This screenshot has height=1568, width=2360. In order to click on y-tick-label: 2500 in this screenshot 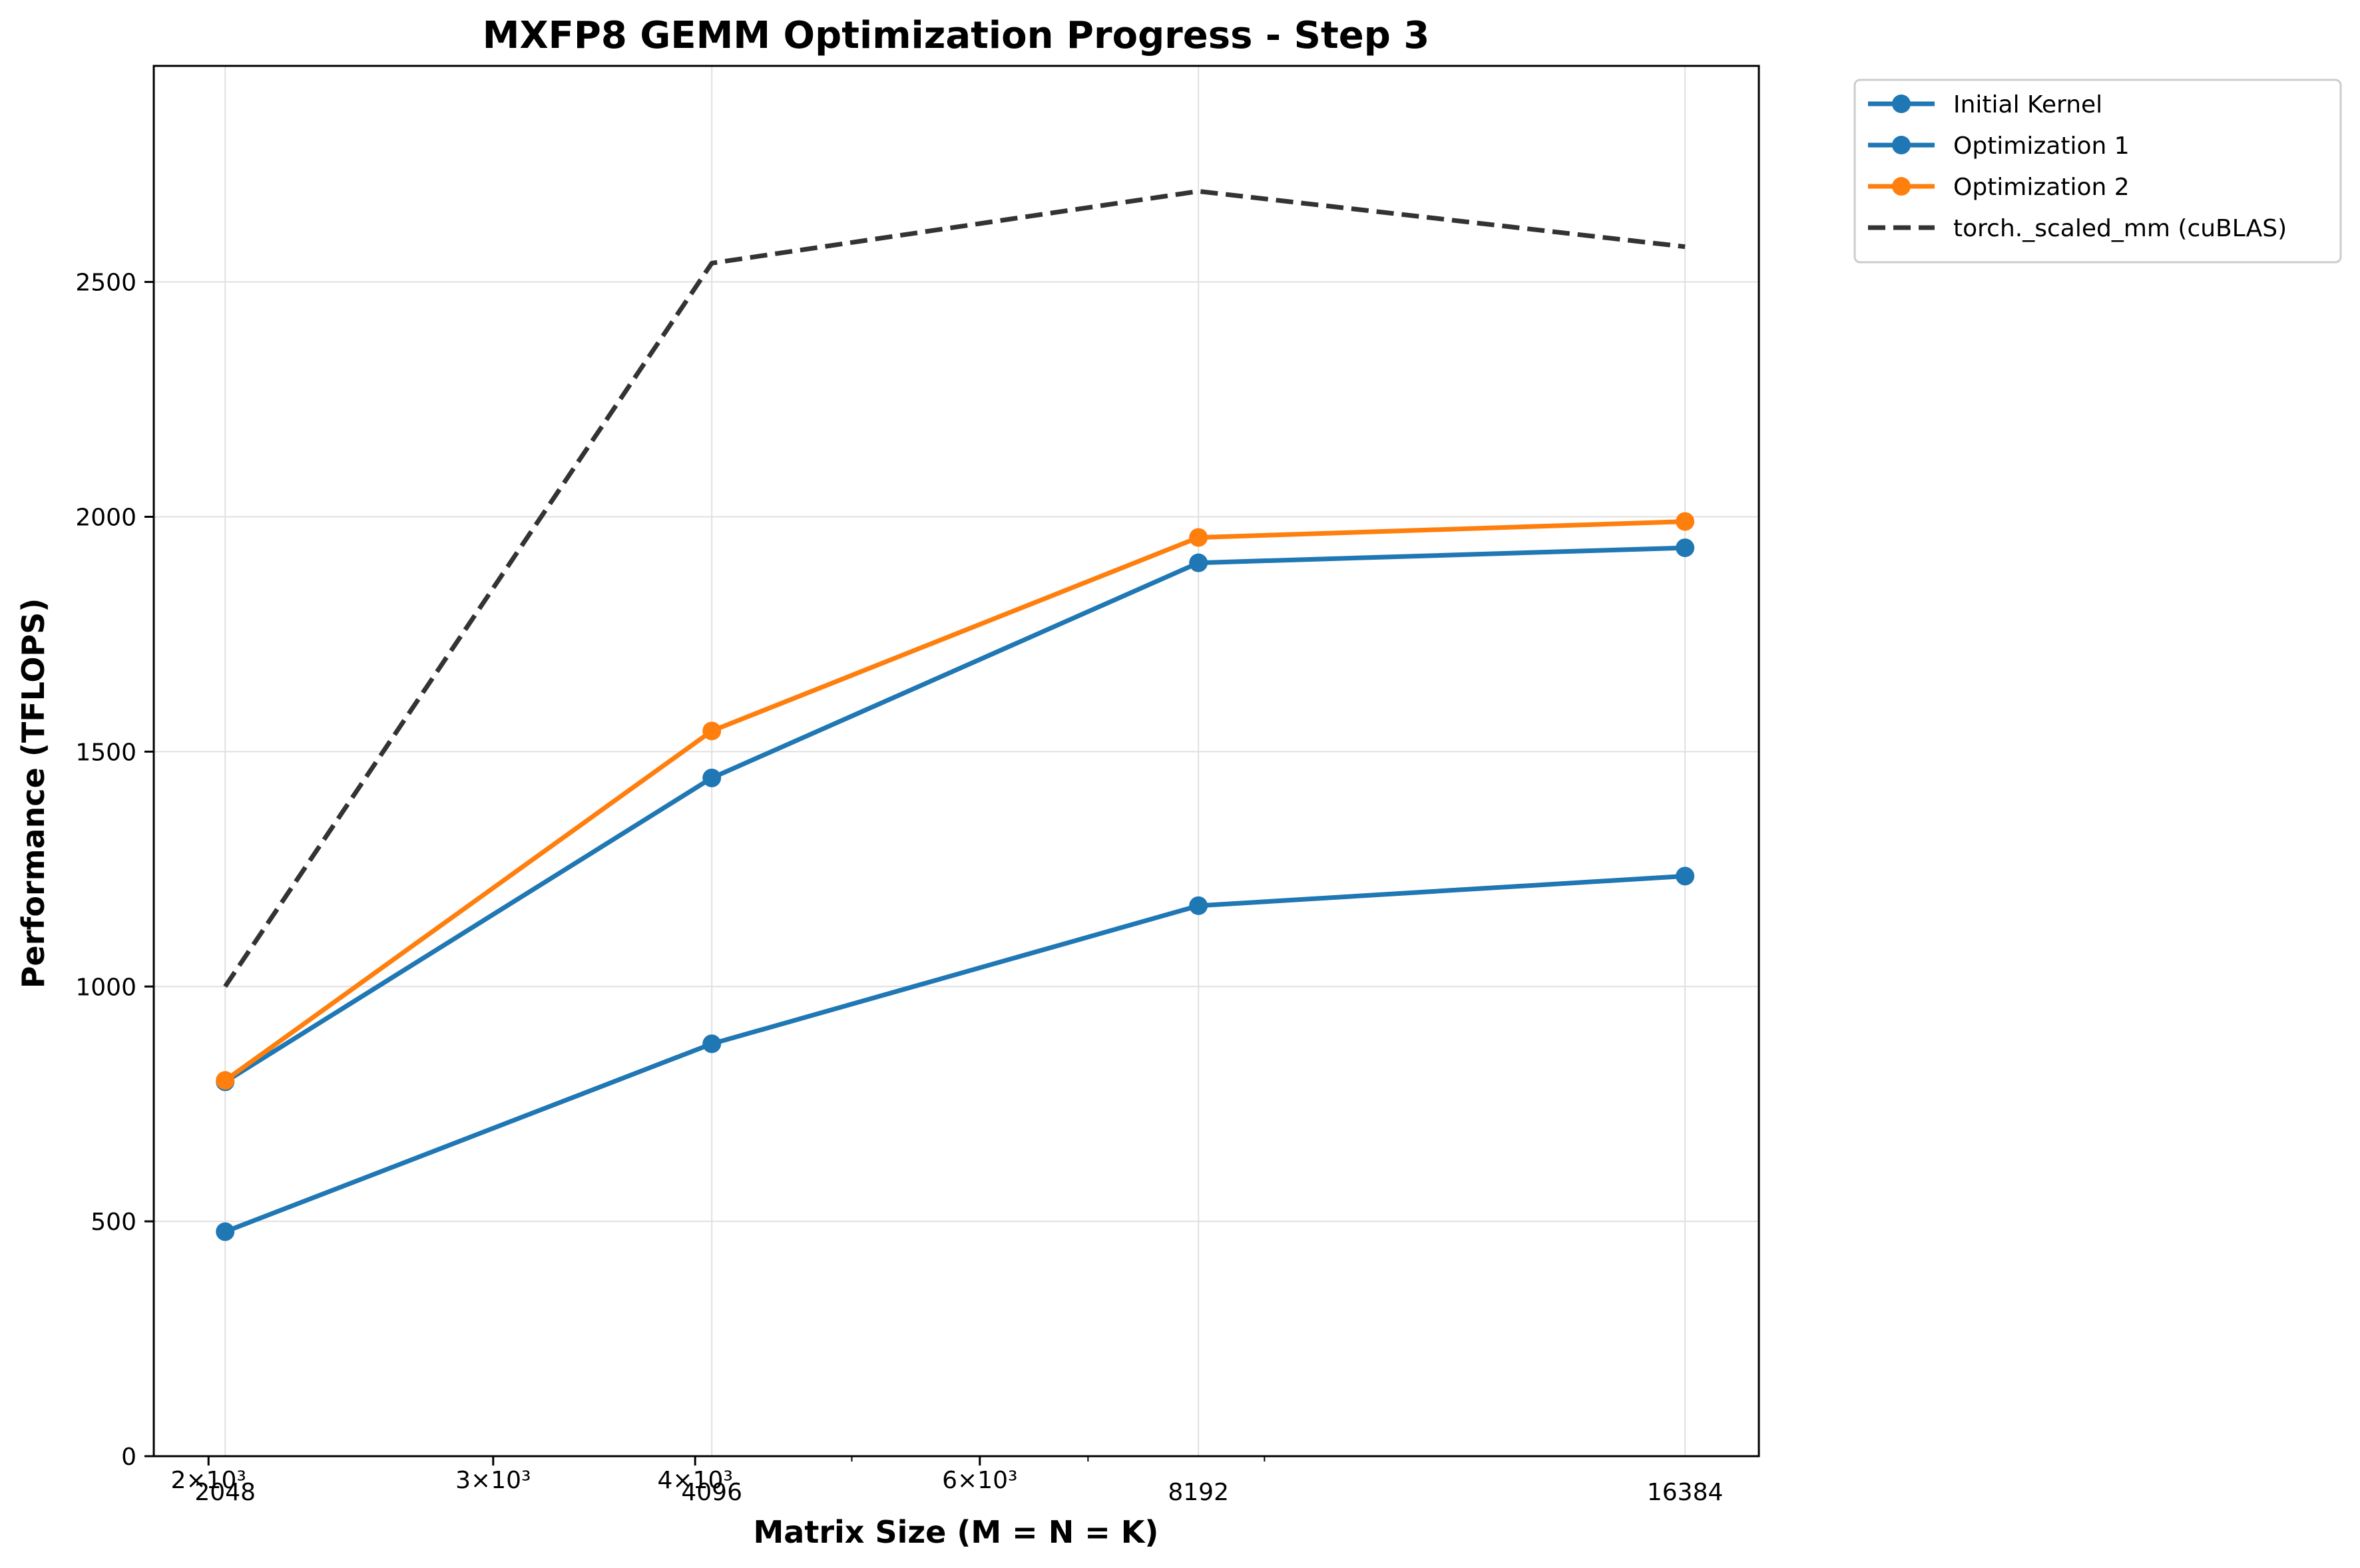, I will do `click(105, 283)`.